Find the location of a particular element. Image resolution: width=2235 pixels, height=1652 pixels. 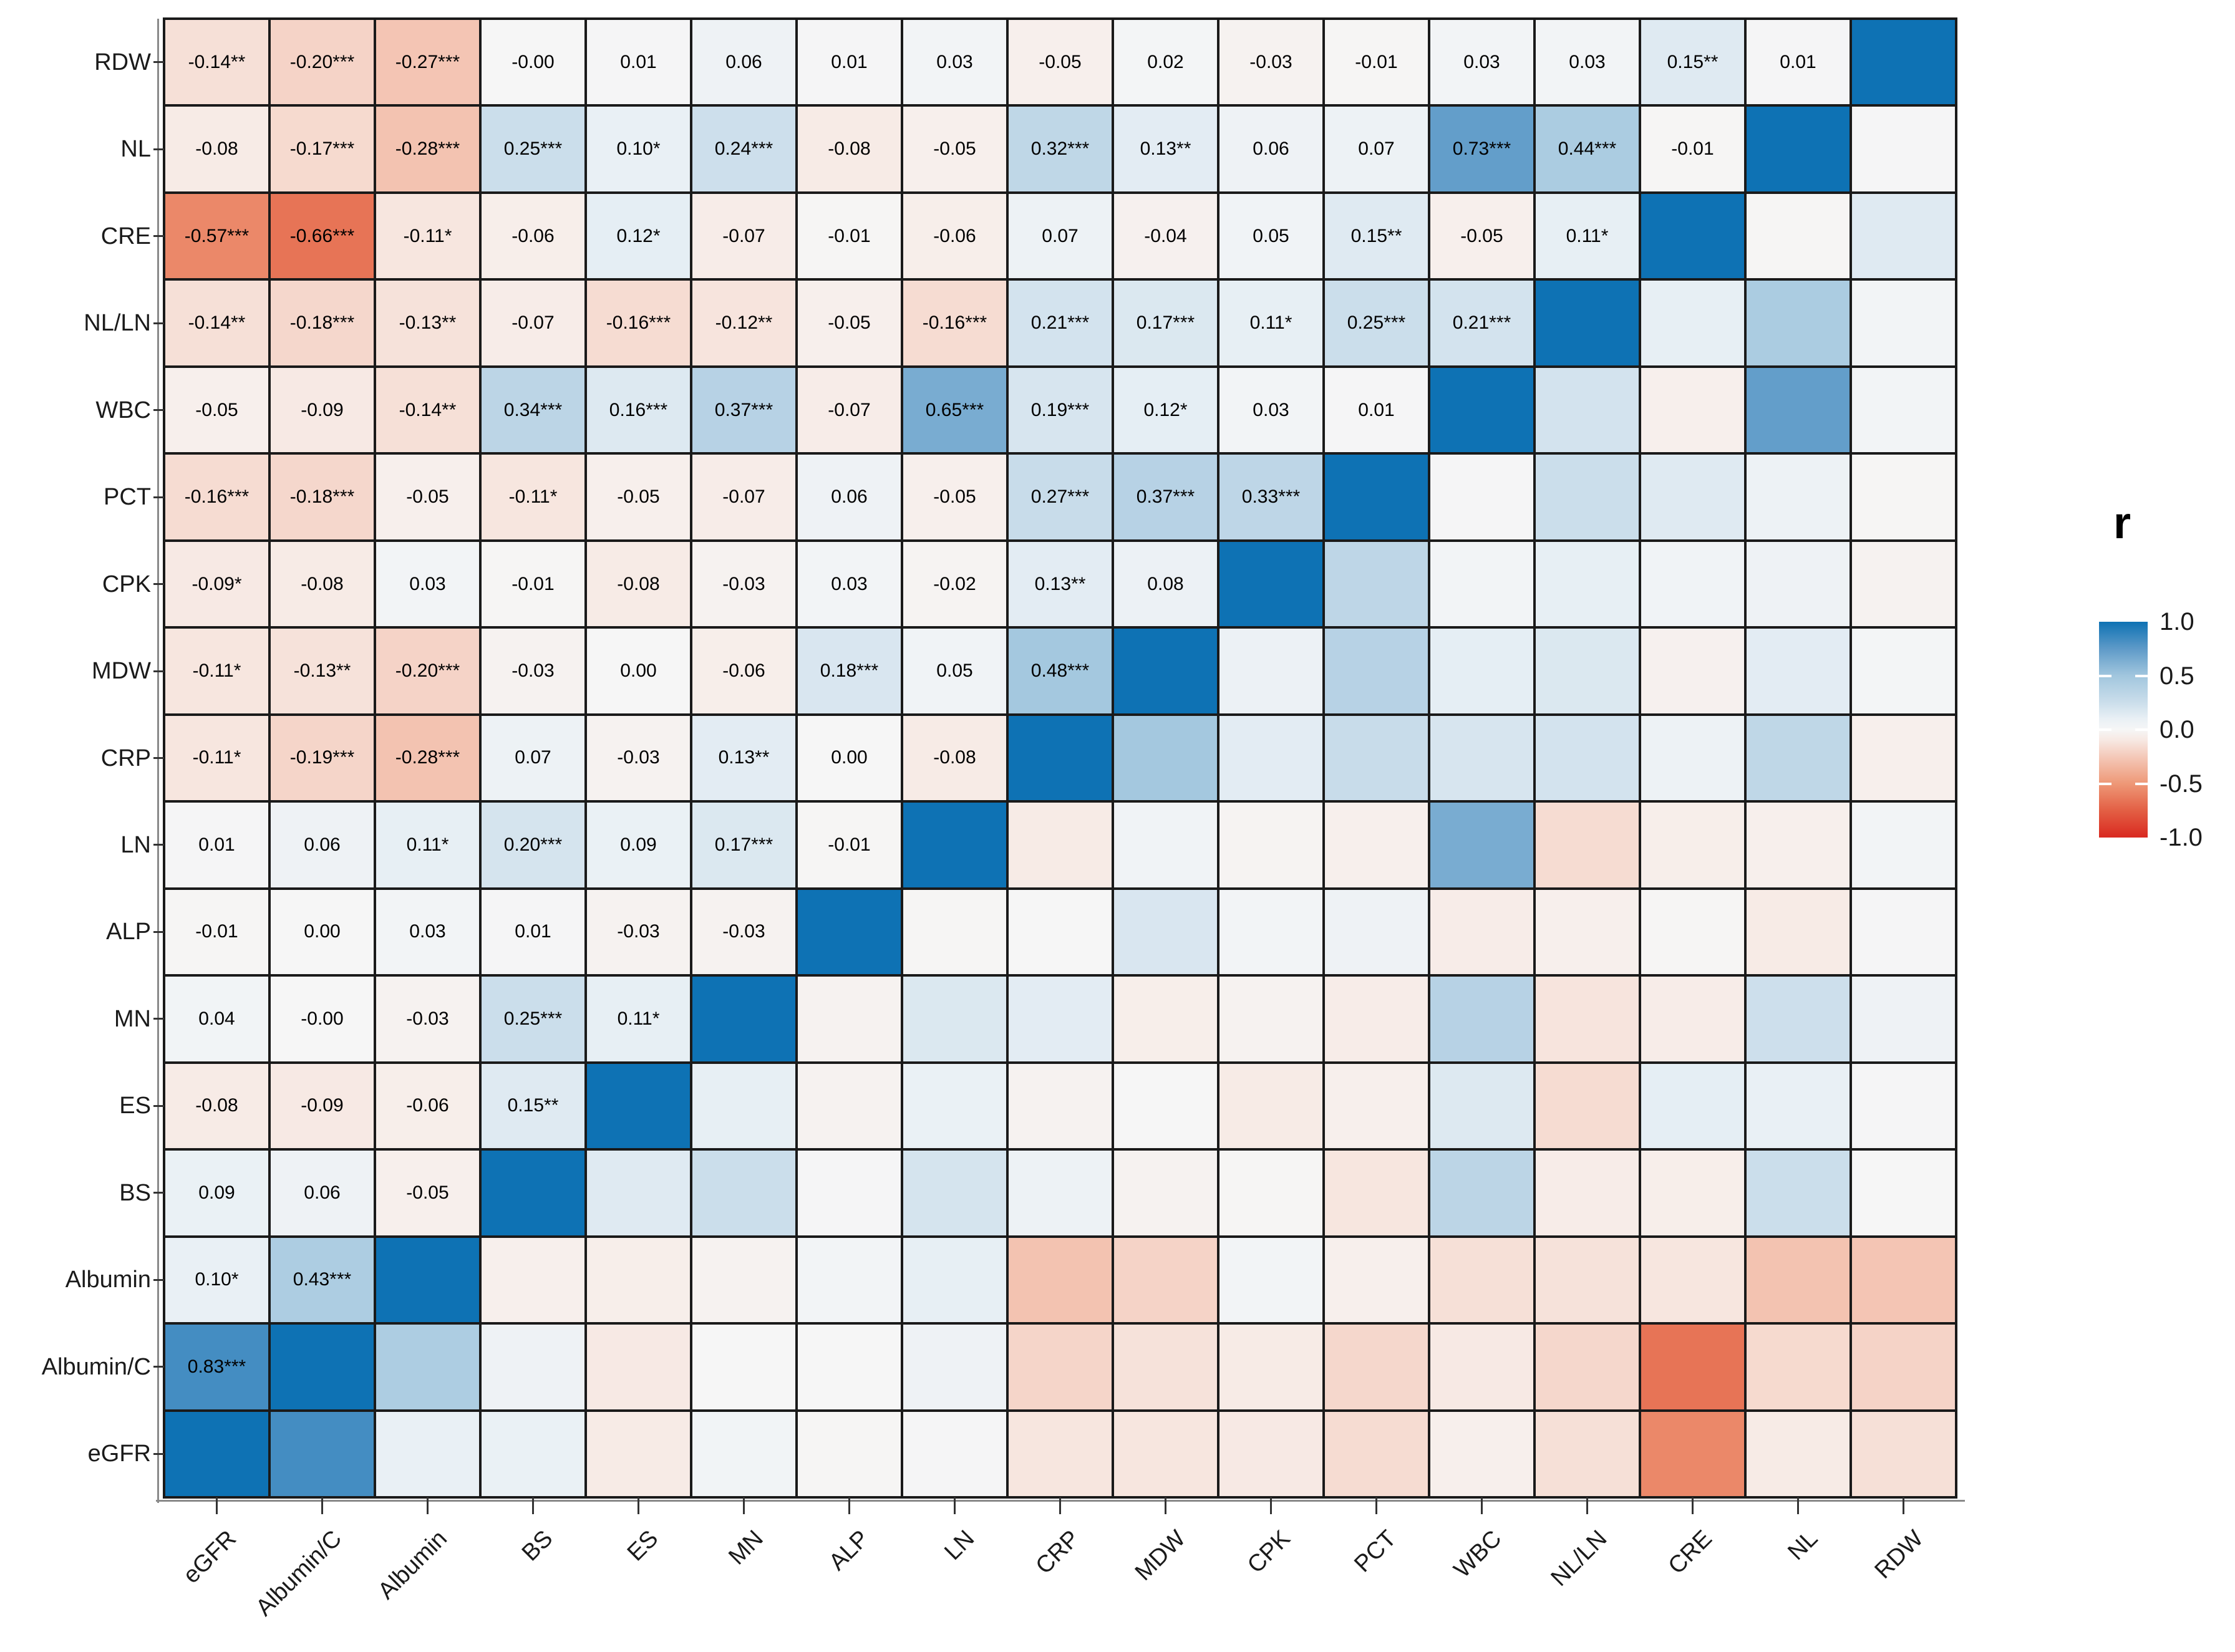

x-axis-label: Albumin/C is located at coordinates (299, 1573).